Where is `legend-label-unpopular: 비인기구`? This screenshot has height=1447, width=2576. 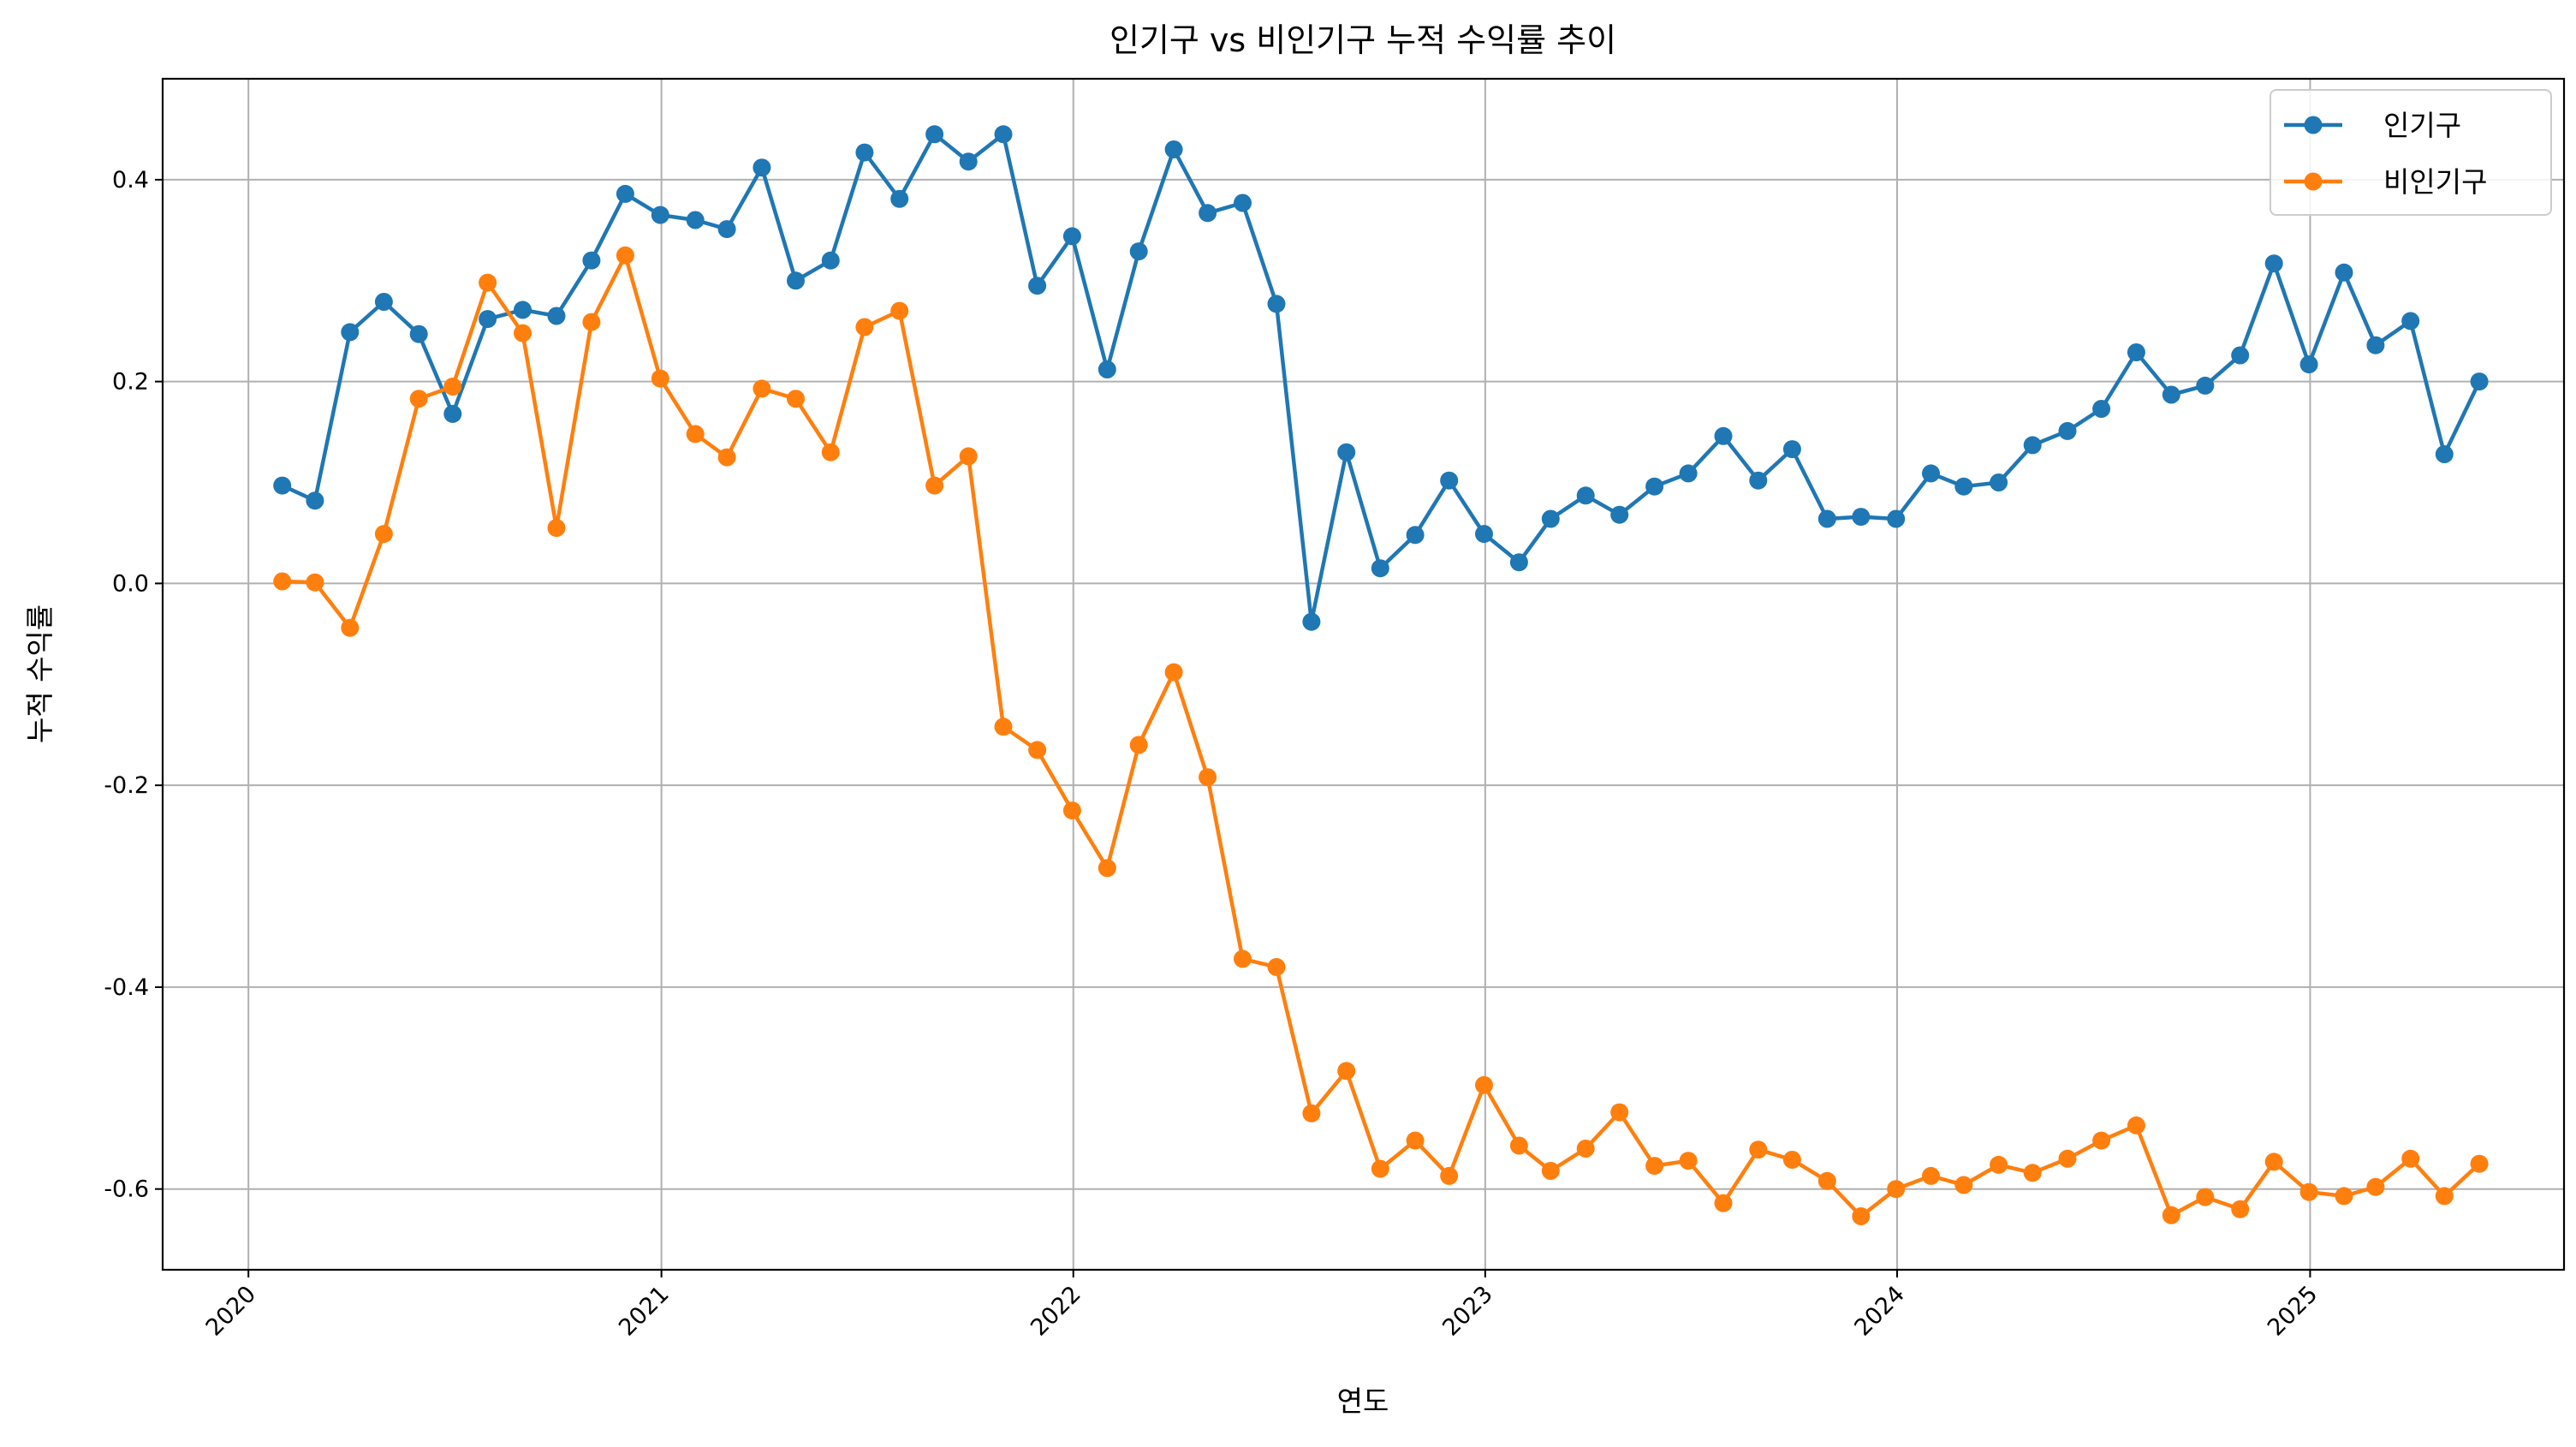 legend-label-unpopular: 비인기구 is located at coordinates (2435, 182).